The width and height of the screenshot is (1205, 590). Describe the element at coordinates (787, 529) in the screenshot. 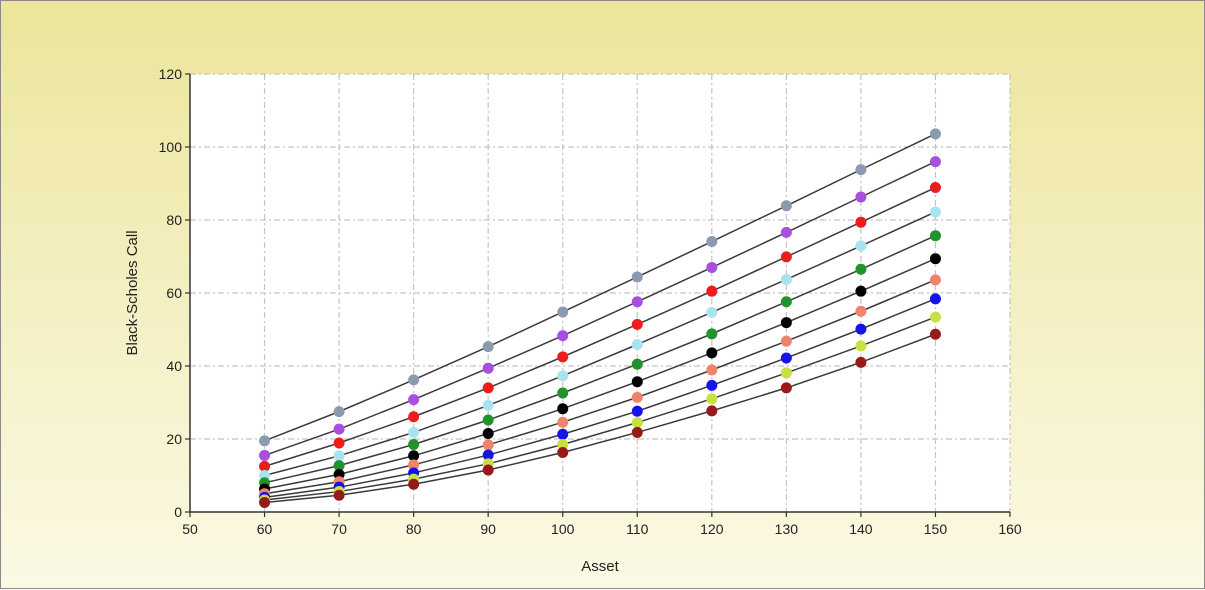

I see `x-tick-label: 130` at that location.